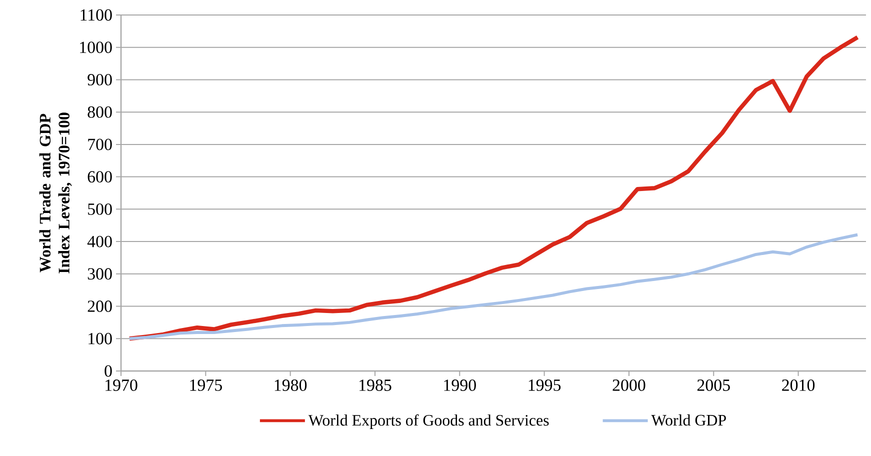 This screenshot has width=871, height=456. I want to click on y-tick-label: 1000, so click(96, 48).